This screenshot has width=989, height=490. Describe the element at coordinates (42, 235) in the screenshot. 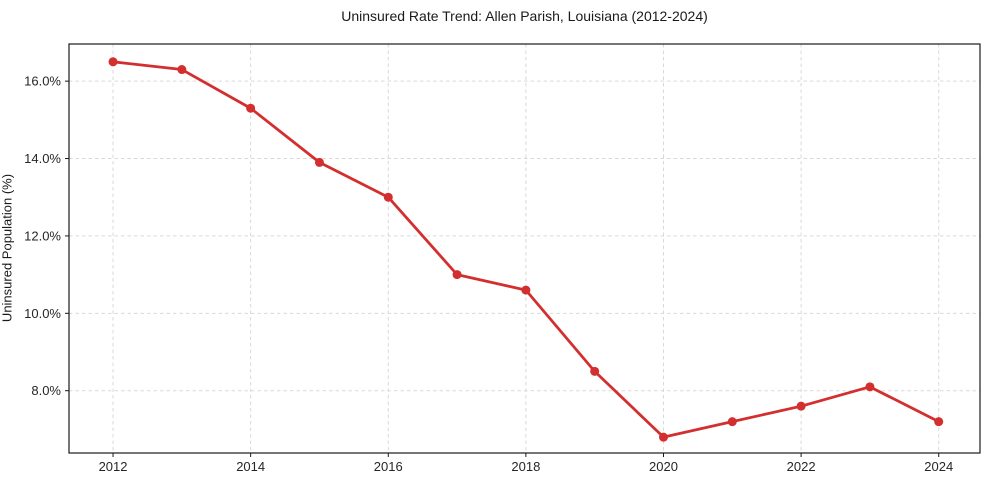

I see `y-tick-label: 12.0%` at that location.